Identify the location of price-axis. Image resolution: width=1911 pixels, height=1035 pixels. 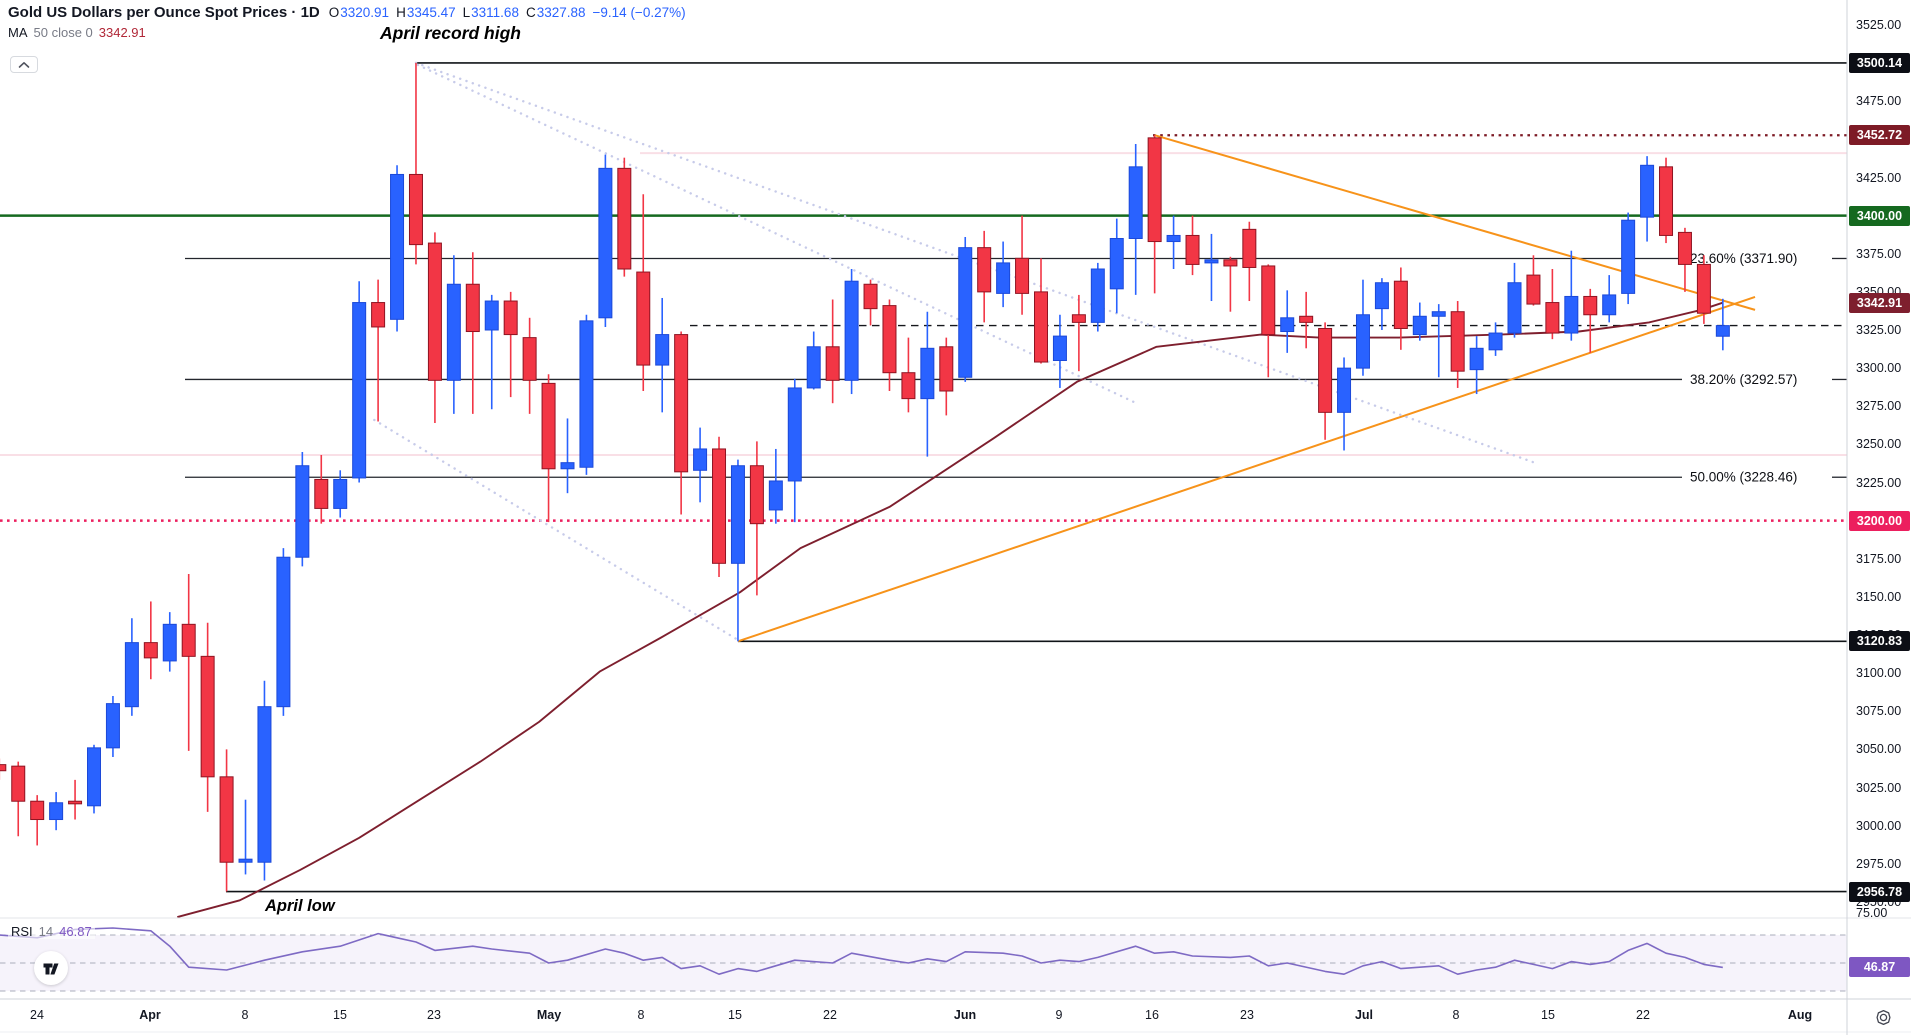
(1879, 517).